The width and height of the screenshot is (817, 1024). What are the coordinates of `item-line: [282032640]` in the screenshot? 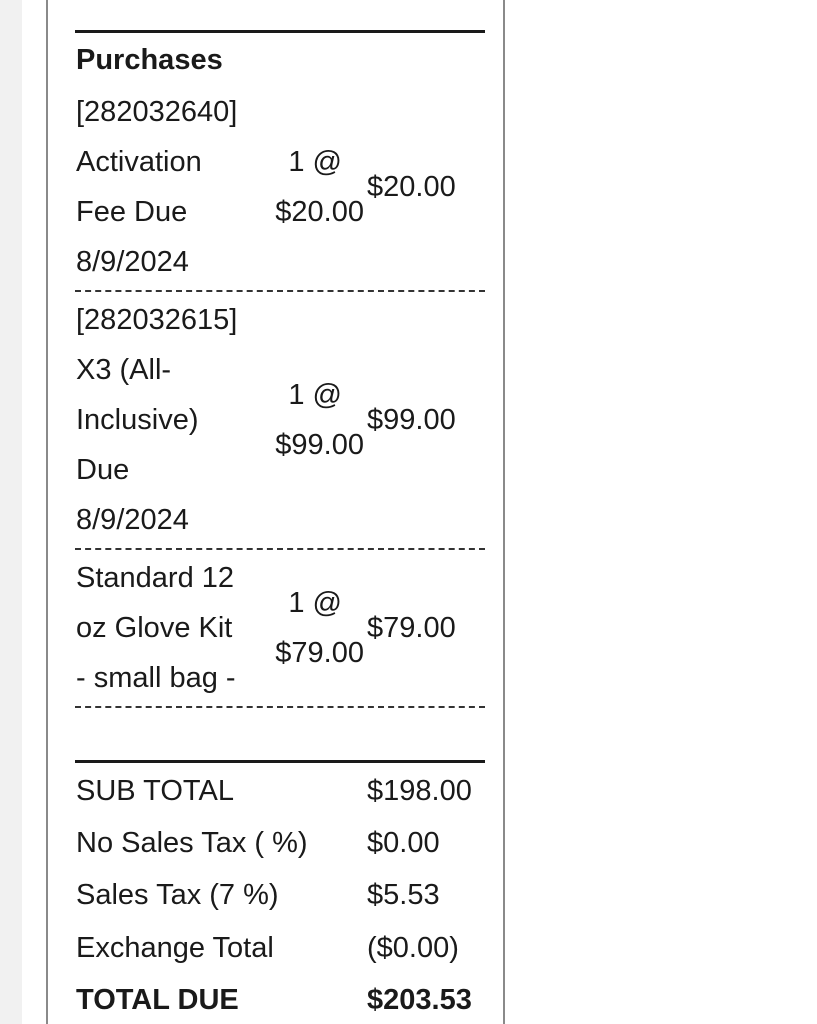 It's located at (157, 112).